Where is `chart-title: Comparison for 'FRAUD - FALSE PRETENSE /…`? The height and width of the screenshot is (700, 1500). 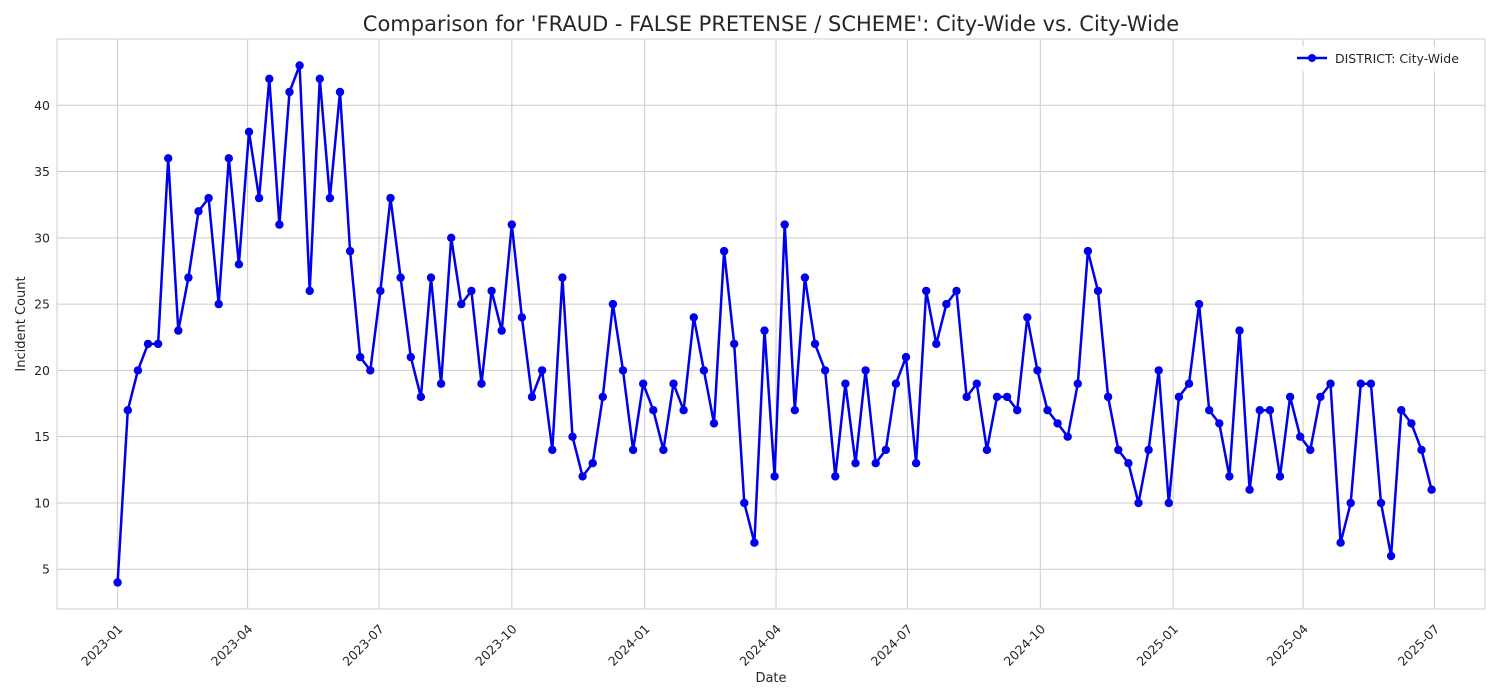
chart-title: Comparison for 'FRAUD - FALSE PRETENSE /… is located at coordinates (771, 24).